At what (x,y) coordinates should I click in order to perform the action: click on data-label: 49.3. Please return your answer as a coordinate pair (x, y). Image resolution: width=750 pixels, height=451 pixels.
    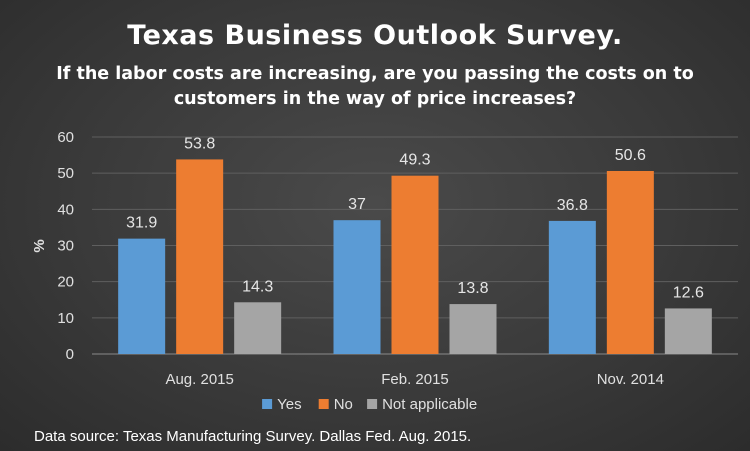
    Looking at the image, I should click on (414, 160).